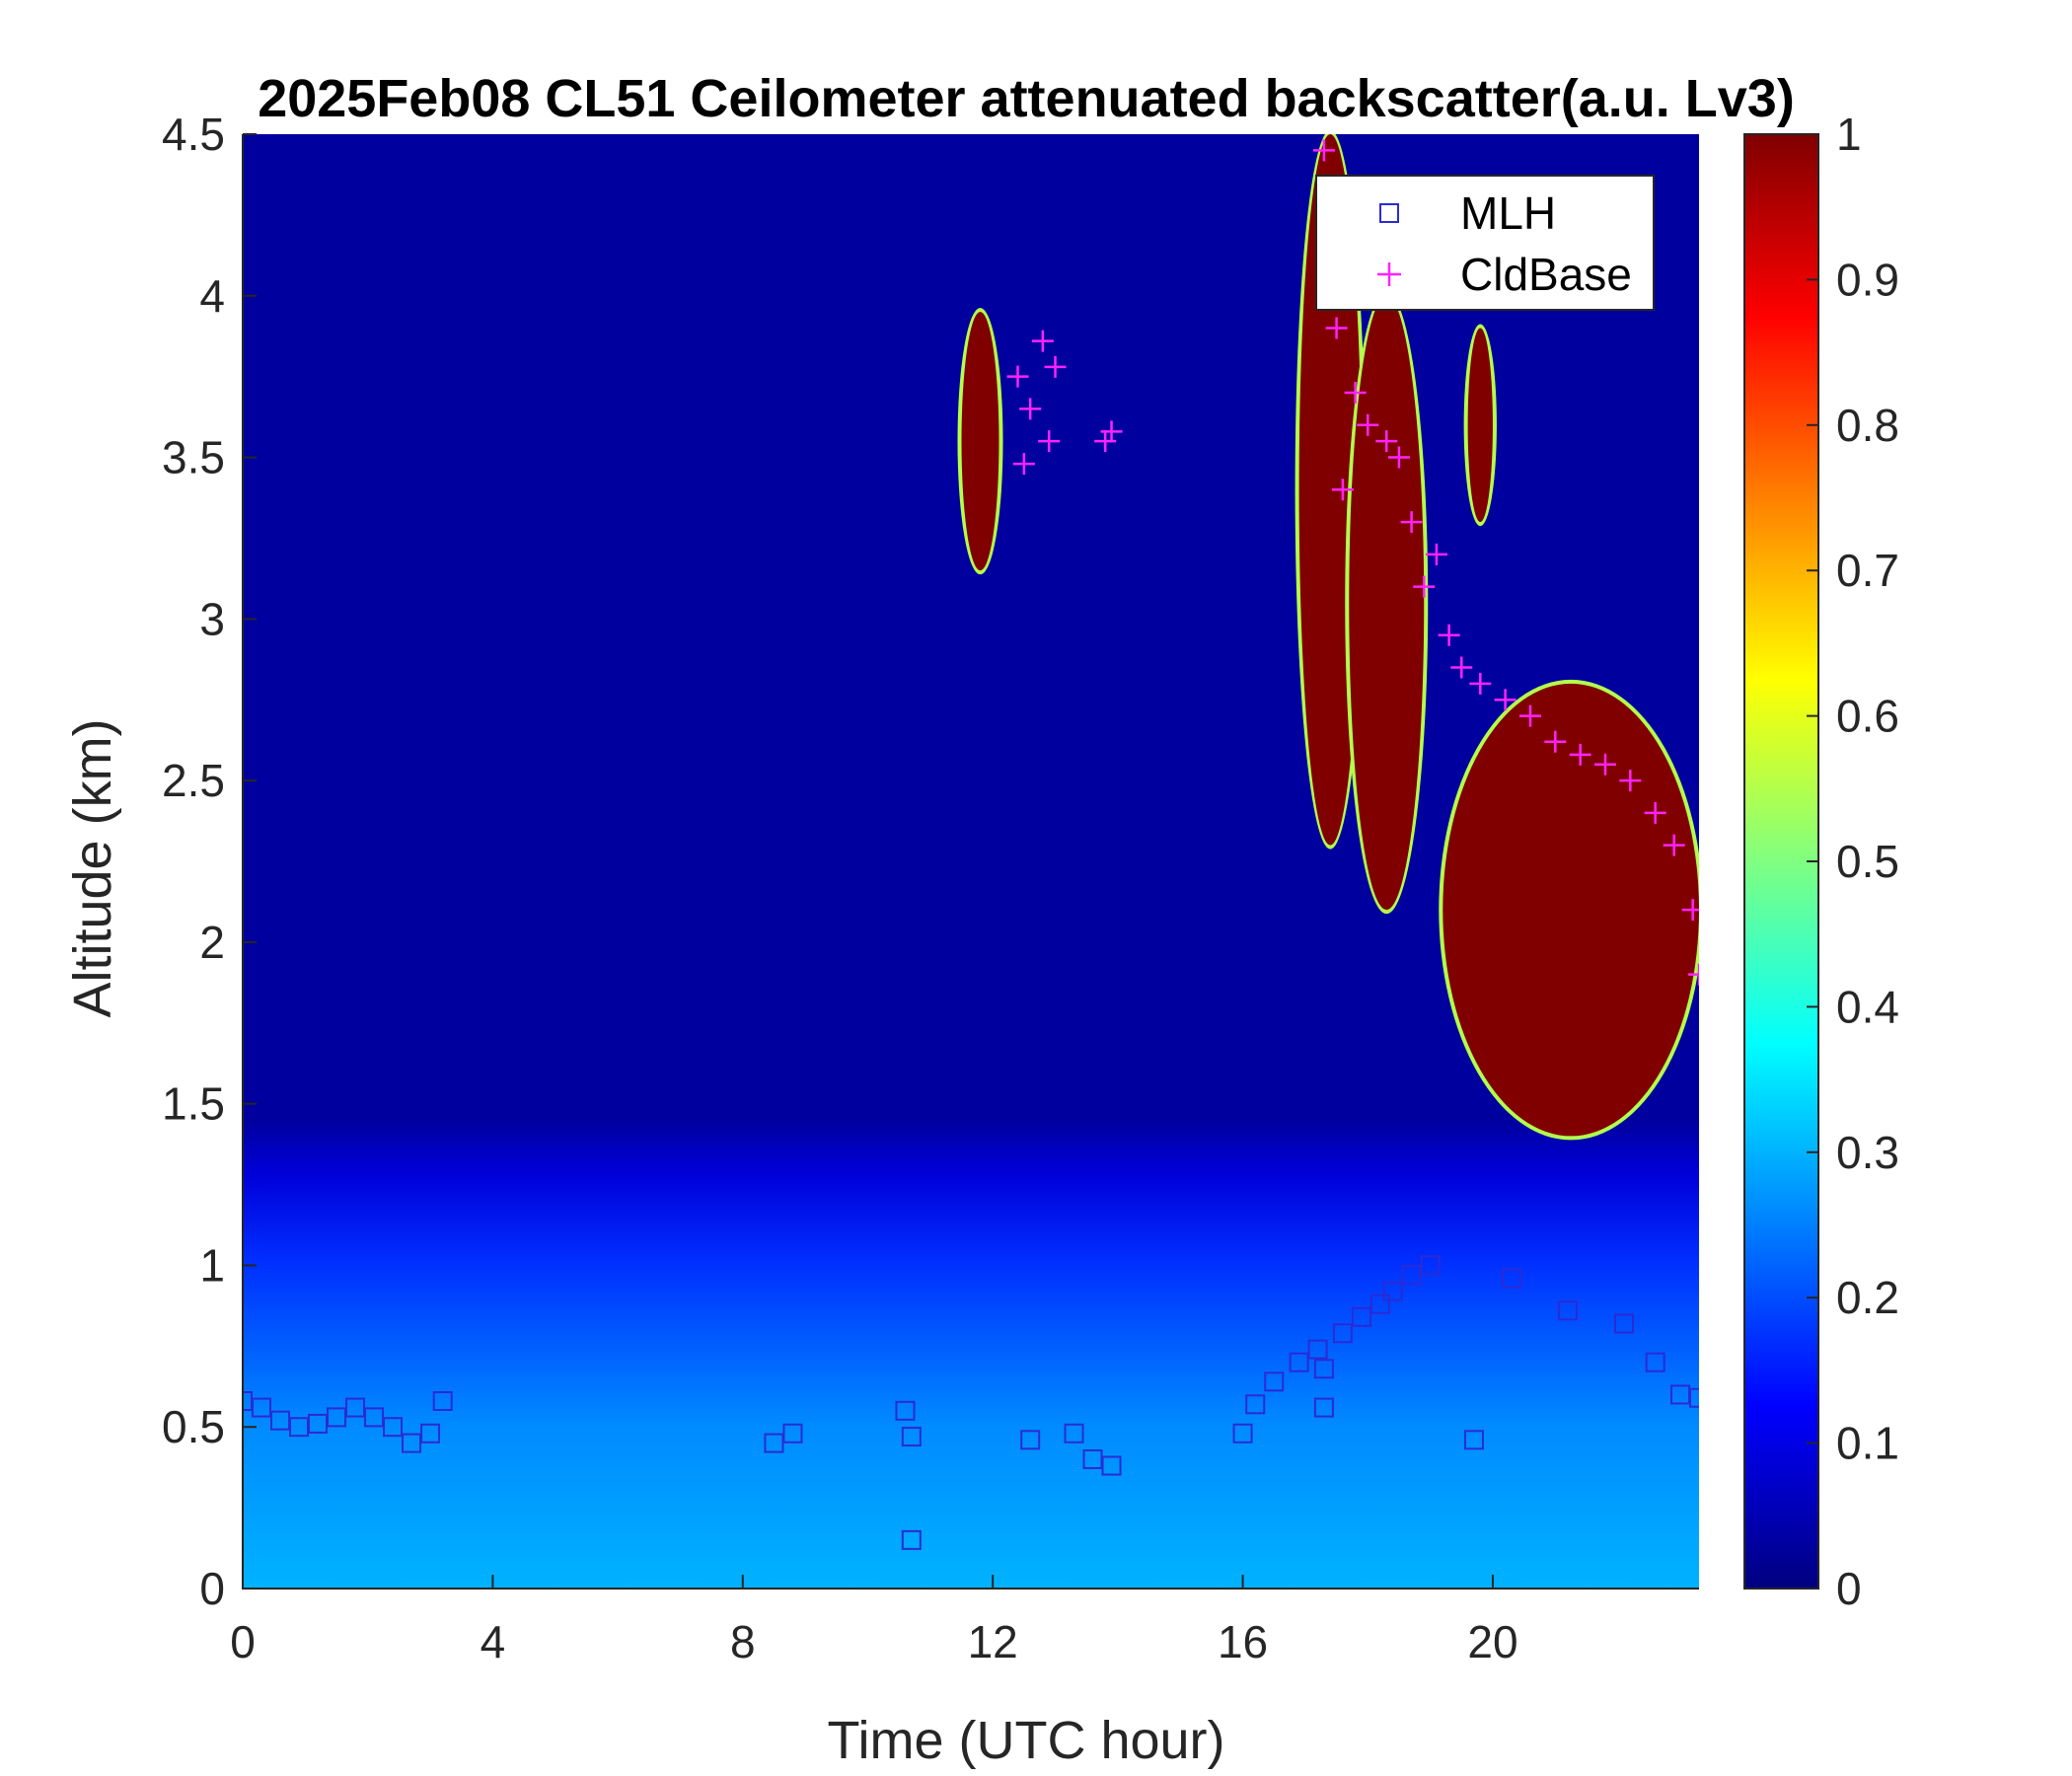 Image resolution: width=2072 pixels, height=1776 pixels. Describe the element at coordinates (1868, 717) in the screenshot. I see `colorbar-tick-label: 0.6` at that location.